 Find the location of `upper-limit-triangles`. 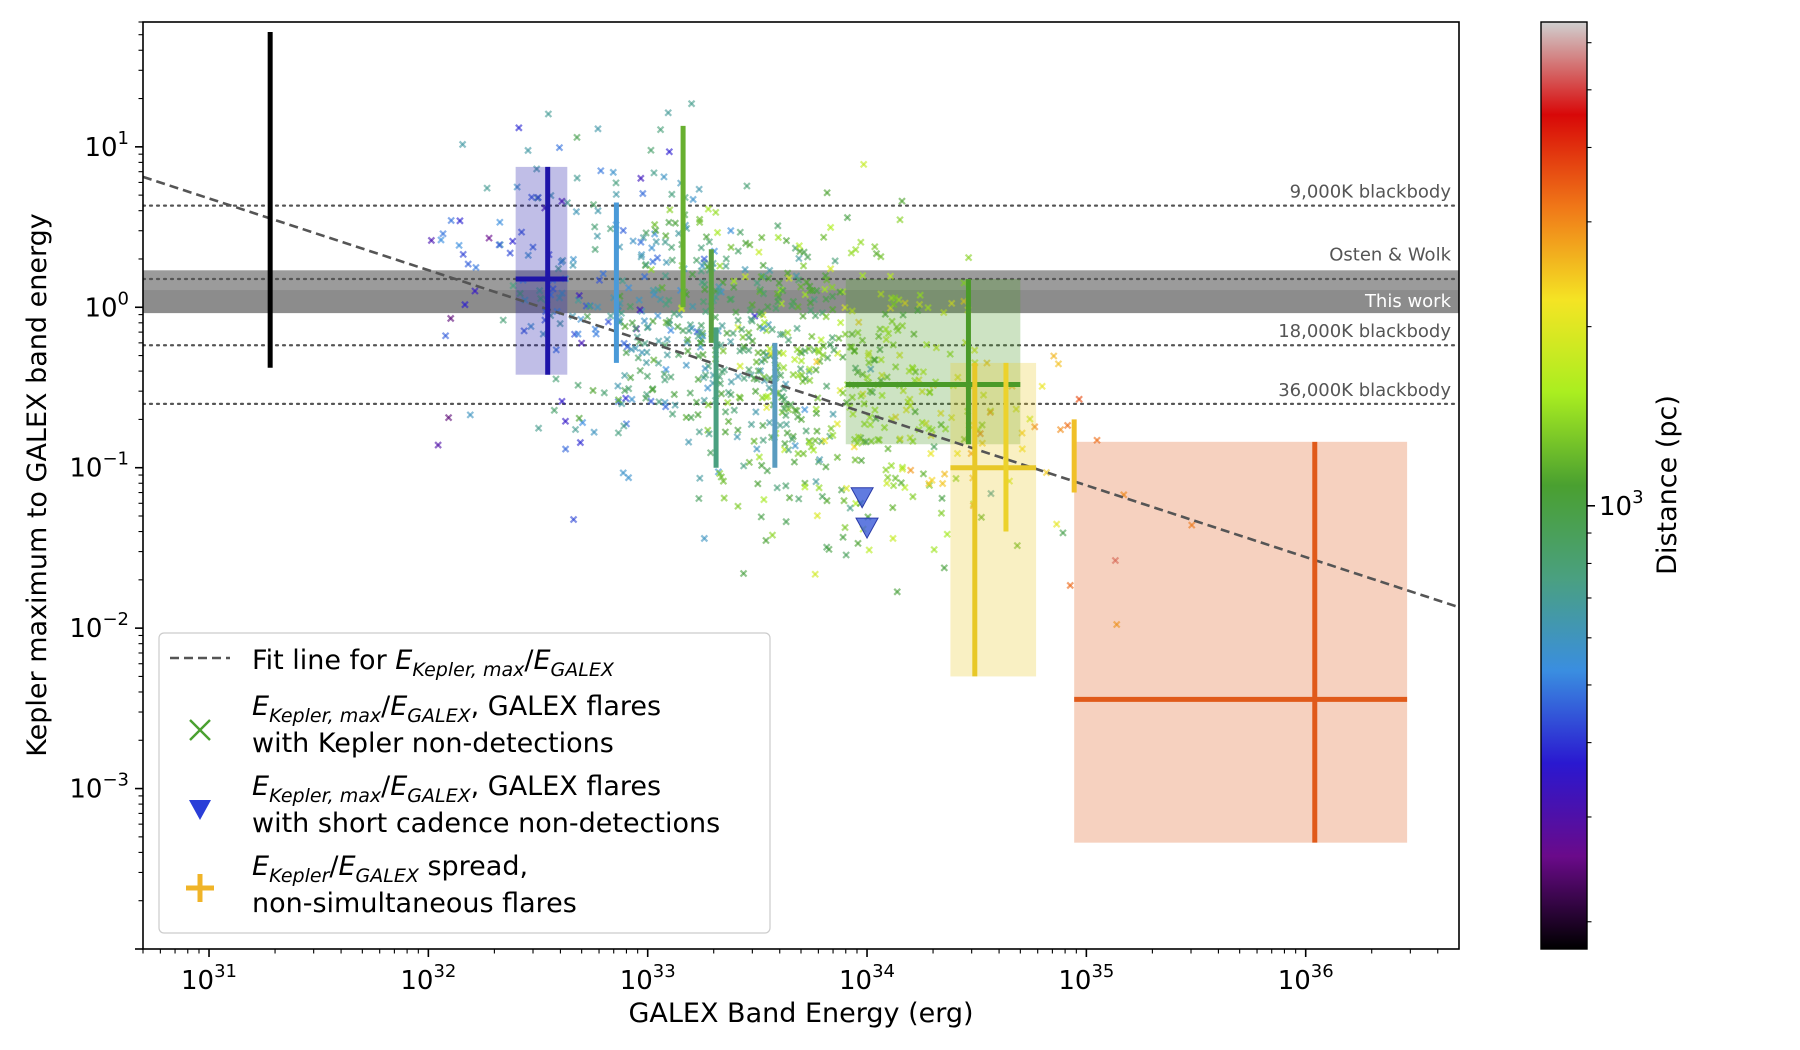

upper-limit-triangles is located at coordinates (864, 513).